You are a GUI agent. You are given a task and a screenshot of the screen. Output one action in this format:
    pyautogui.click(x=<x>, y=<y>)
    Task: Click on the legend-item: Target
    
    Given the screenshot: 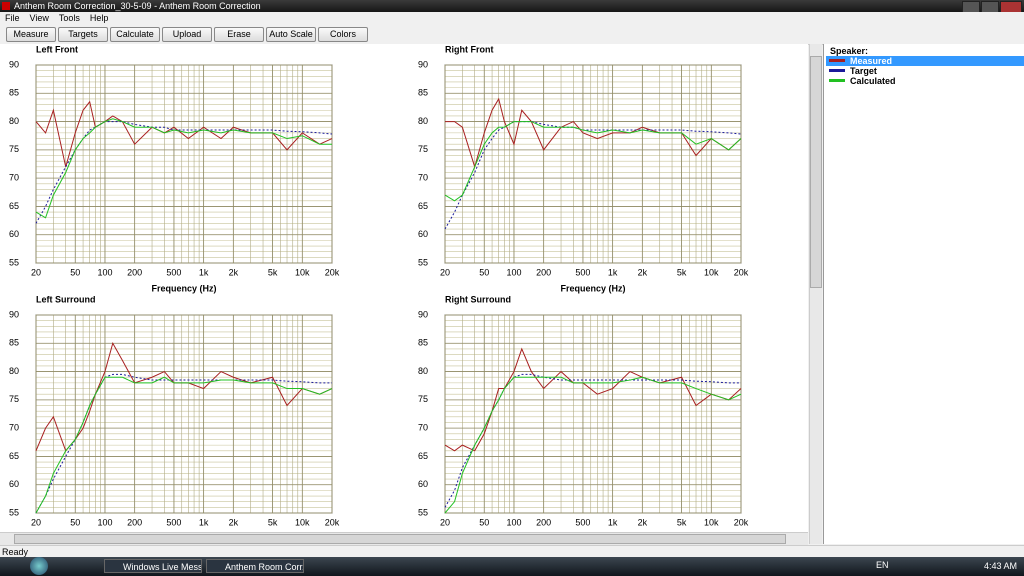 What is the action you would take?
    pyautogui.click(x=925, y=71)
    